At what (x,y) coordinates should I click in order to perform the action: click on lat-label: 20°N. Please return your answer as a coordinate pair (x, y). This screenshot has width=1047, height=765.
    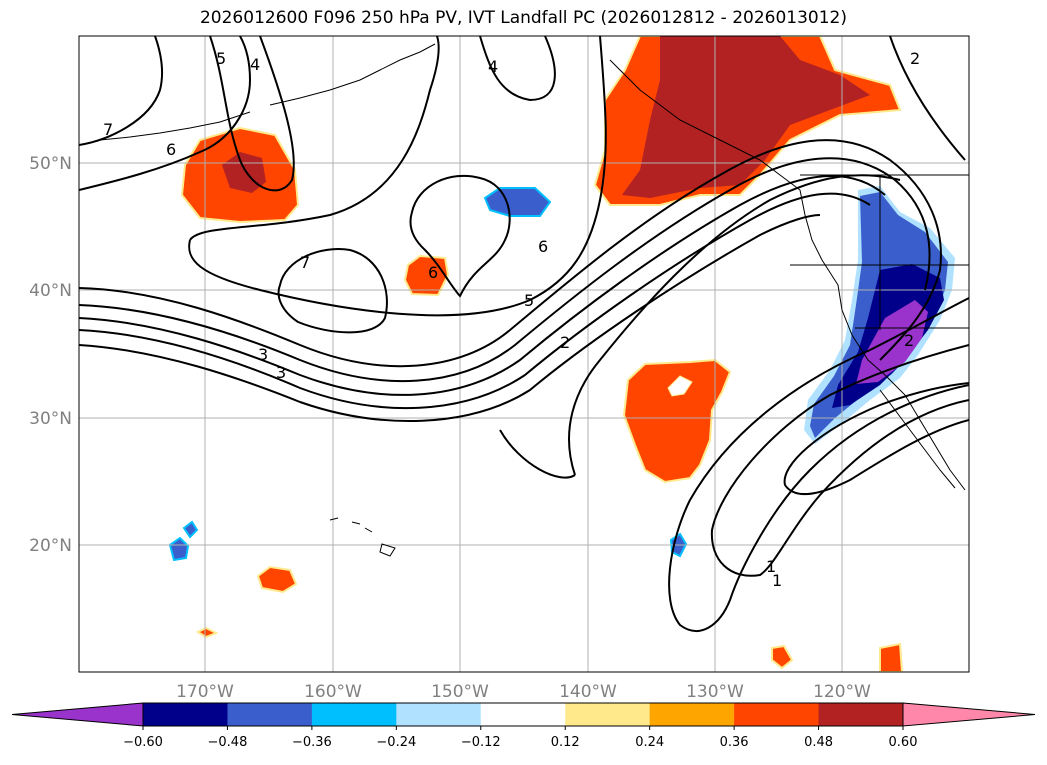
    Looking at the image, I should click on (50, 546).